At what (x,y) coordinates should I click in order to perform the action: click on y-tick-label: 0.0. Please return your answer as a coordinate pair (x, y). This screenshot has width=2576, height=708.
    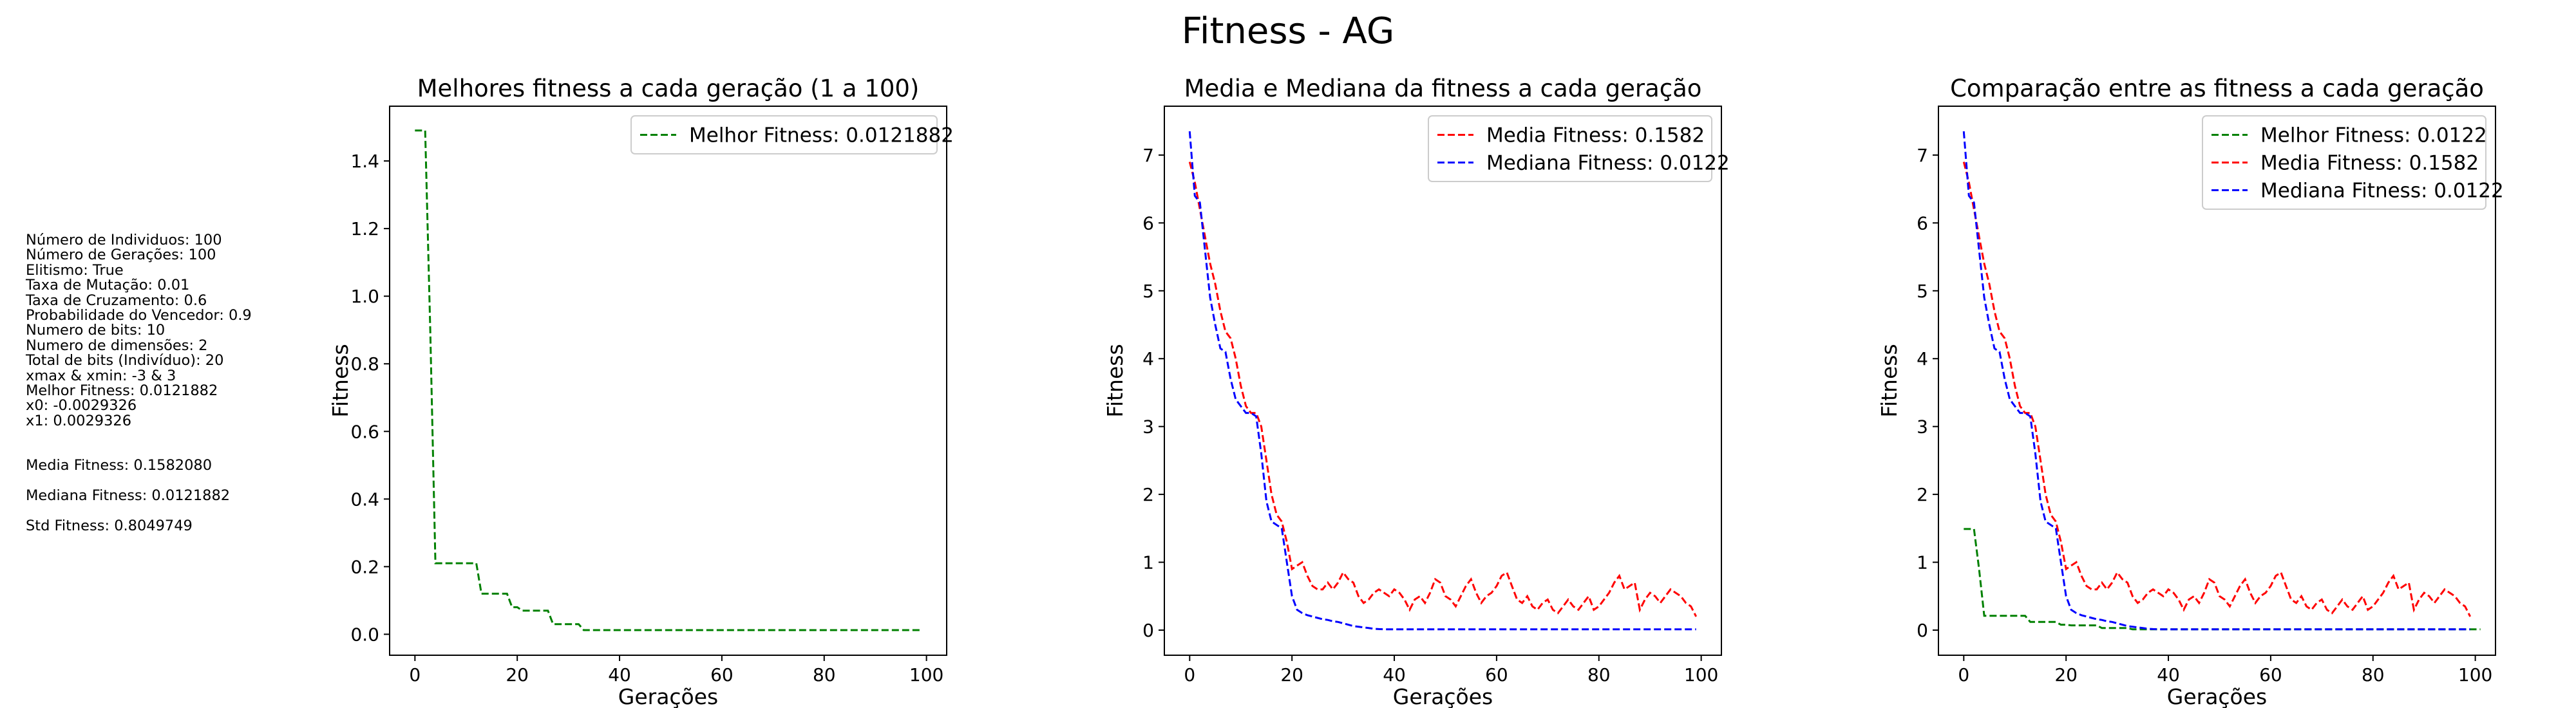
    Looking at the image, I should click on (365, 635).